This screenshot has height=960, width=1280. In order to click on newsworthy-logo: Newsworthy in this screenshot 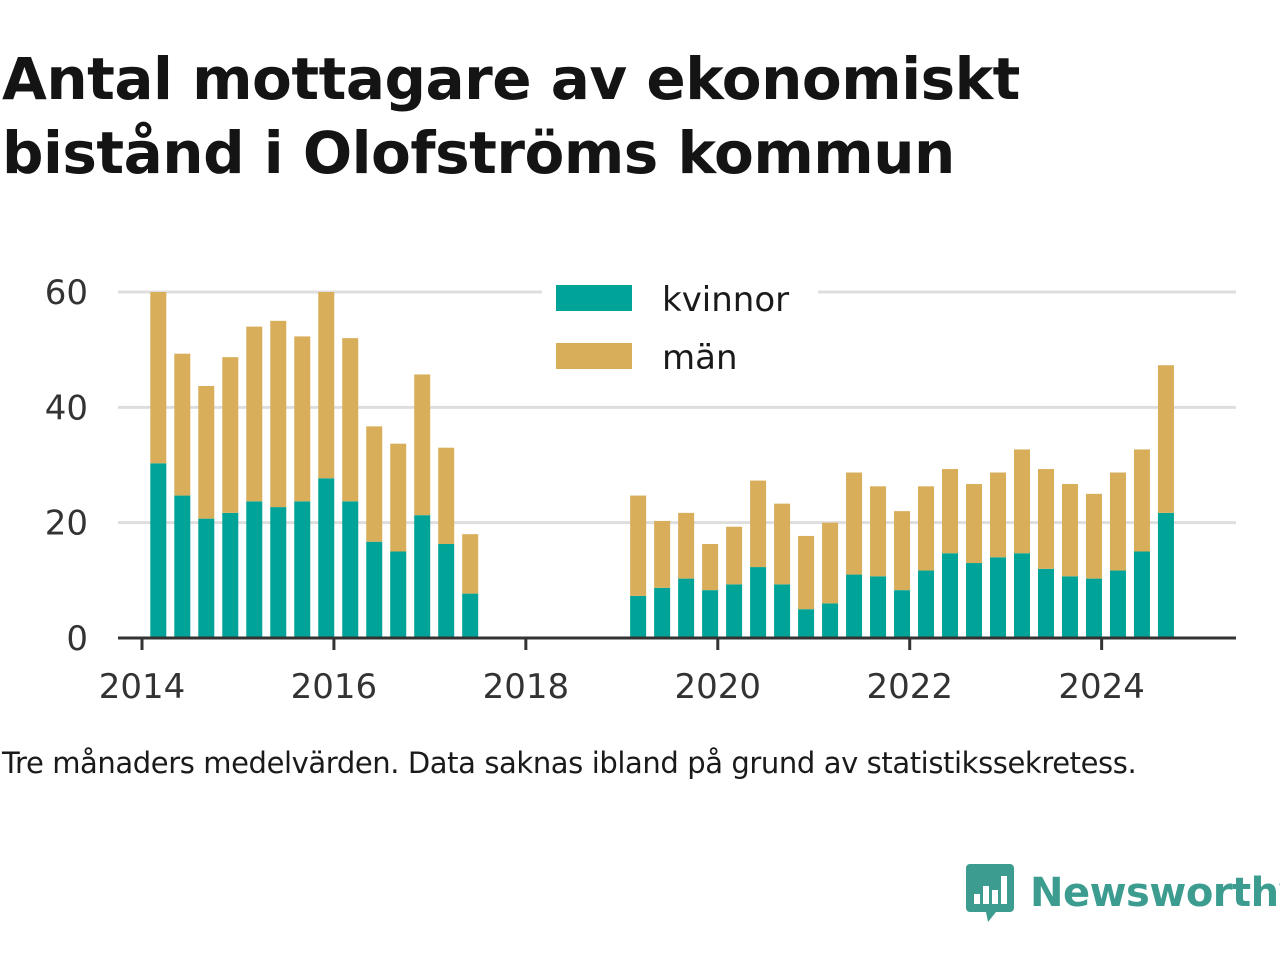, I will do `click(1122, 893)`.